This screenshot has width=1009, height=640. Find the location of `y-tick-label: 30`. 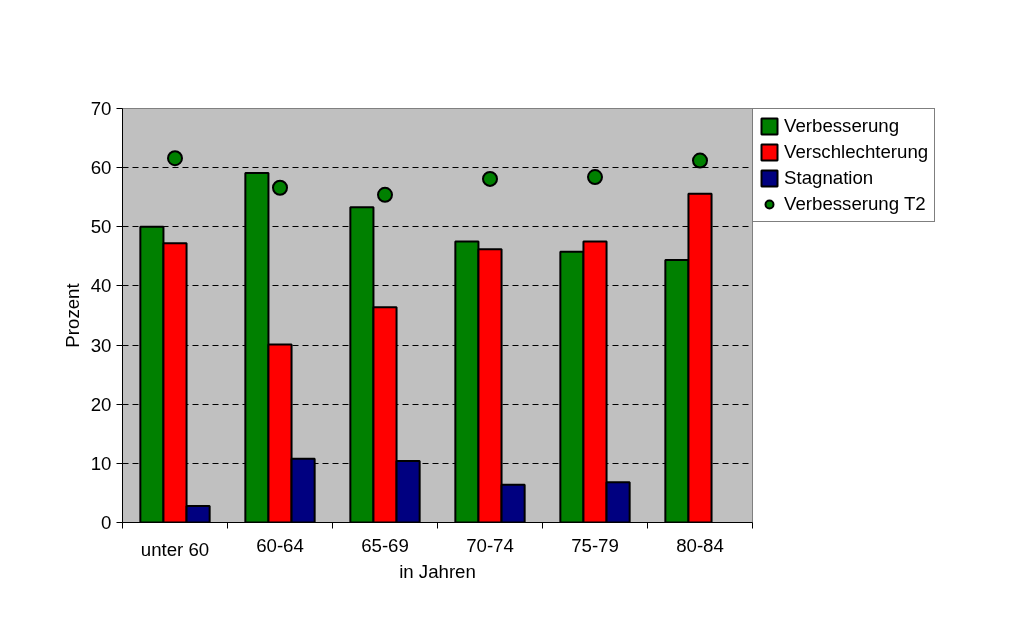

y-tick-label: 30 is located at coordinates (101, 345).